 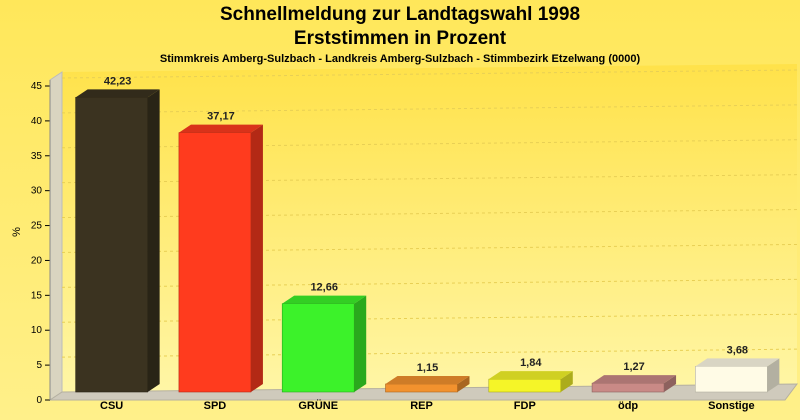 What do you see at coordinates (39, 365) in the screenshot?
I see `y-tick-label: 5` at bounding box center [39, 365].